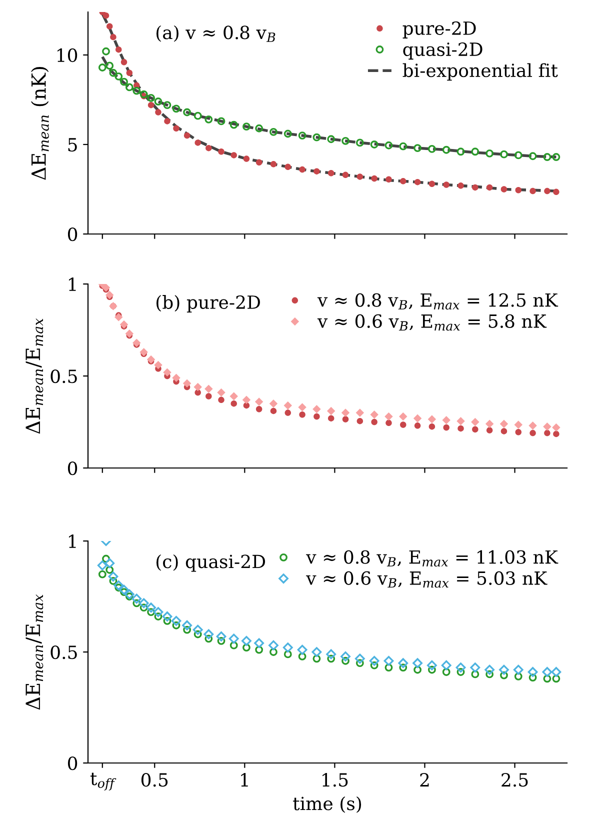 This screenshot has height=827, width=591. Describe the element at coordinates (72, 541) in the screenshot. I see `y-tick-label: 1` at that location.